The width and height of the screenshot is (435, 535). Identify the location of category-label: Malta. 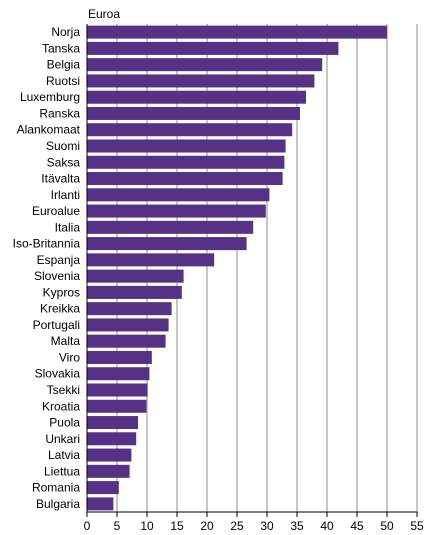
(66, 341).